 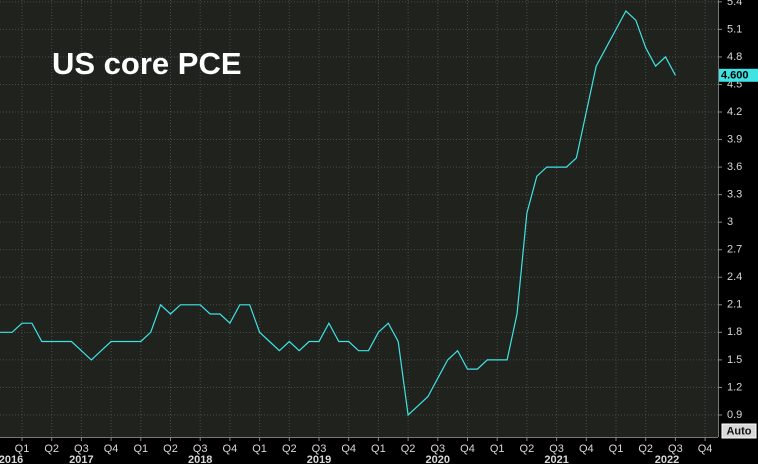 What do you see at coordinates (734, 29) in the screenshot?
I see `y-tick-label: 5.1` at bounding box center [734, 29].